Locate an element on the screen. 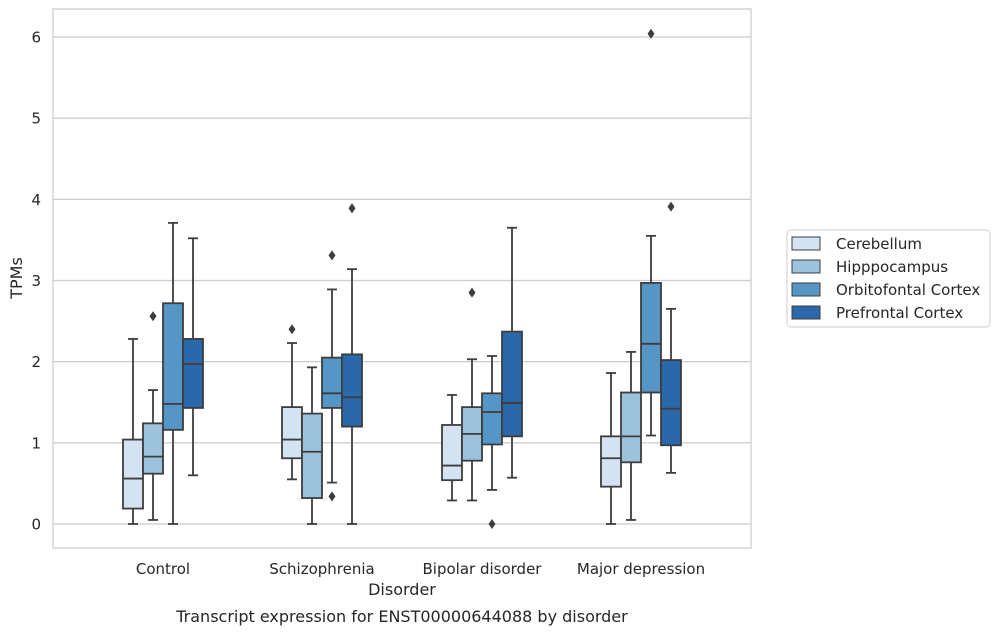 The height and width of the screenshot is (634, 999). y-tick-label: 2 is located at coordinates (36, 362).